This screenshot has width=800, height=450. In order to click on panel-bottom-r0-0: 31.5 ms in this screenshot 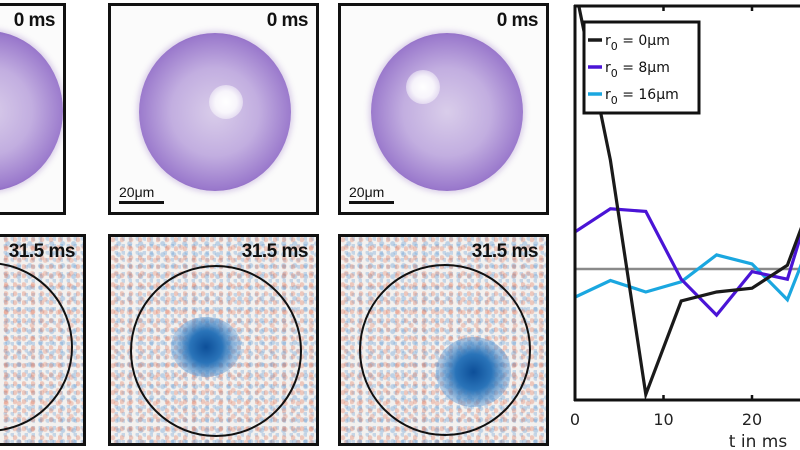, I will do `click(43, 340)`.